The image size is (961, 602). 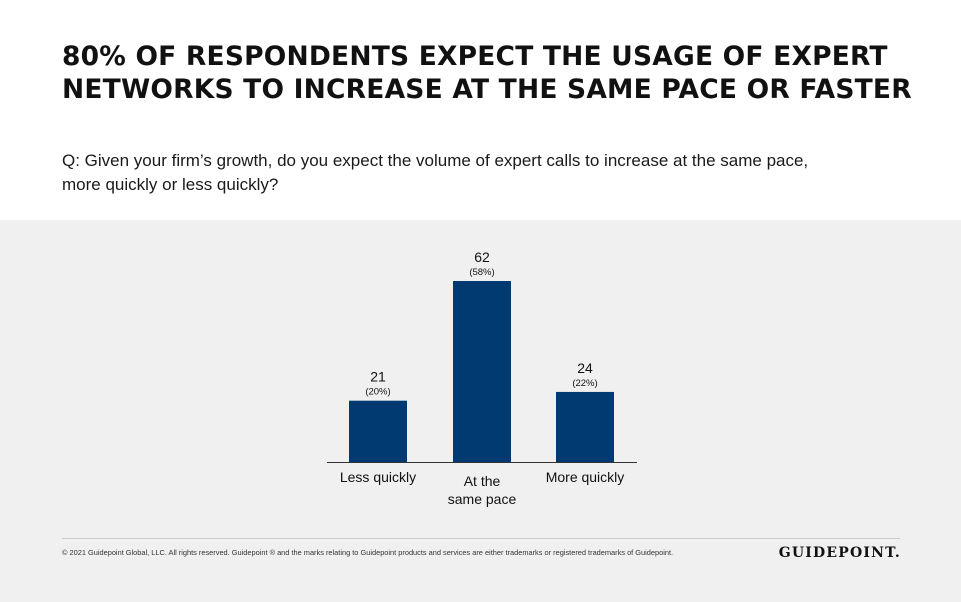 I want to click on category-label: same pace, so click(x=482, y=499).